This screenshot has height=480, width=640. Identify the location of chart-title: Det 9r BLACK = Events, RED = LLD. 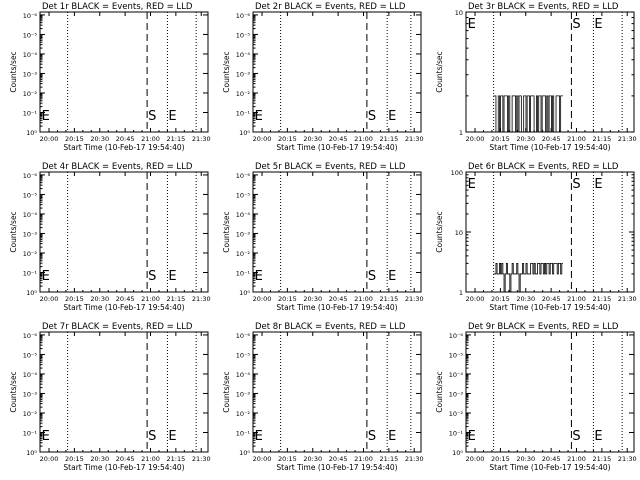
(543, 327).